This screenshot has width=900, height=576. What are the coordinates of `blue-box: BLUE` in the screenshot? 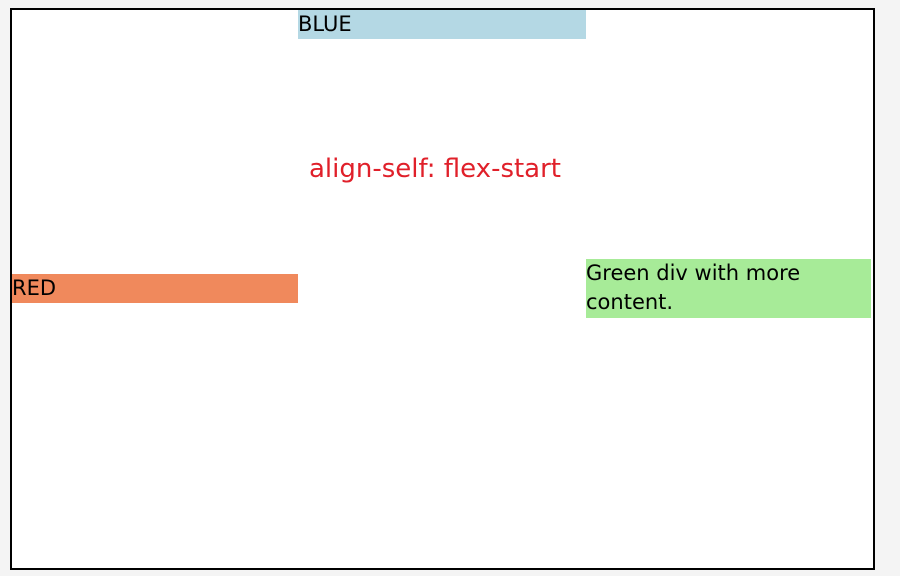 It's located at (442, 24).